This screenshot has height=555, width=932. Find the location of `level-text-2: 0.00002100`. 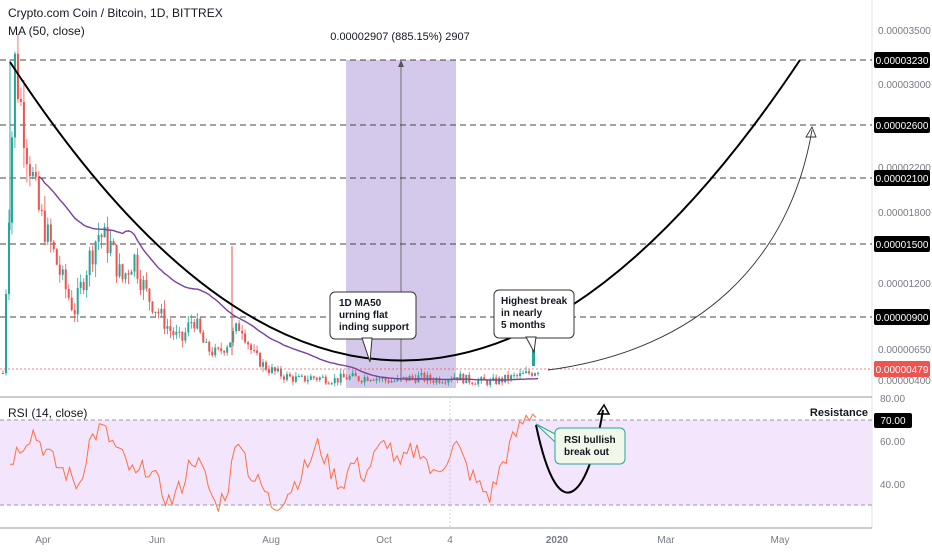

level-text-2: 0.00002100 is located at coordinates (902, 179).